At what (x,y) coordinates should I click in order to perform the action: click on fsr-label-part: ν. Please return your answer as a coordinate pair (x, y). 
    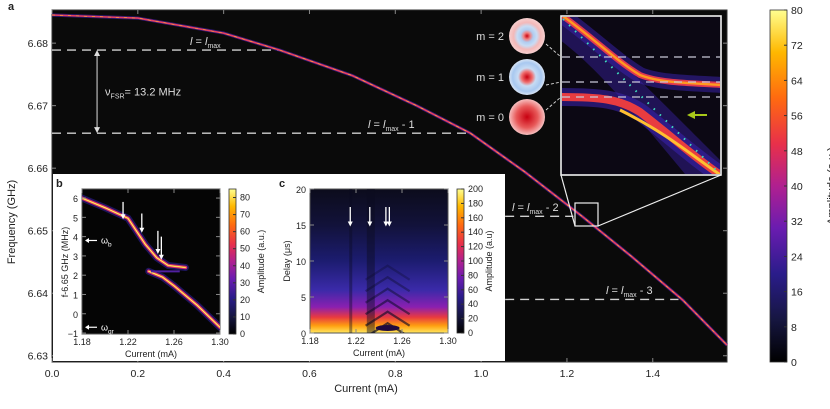
    Looking at the image, I should click on (108, 93).